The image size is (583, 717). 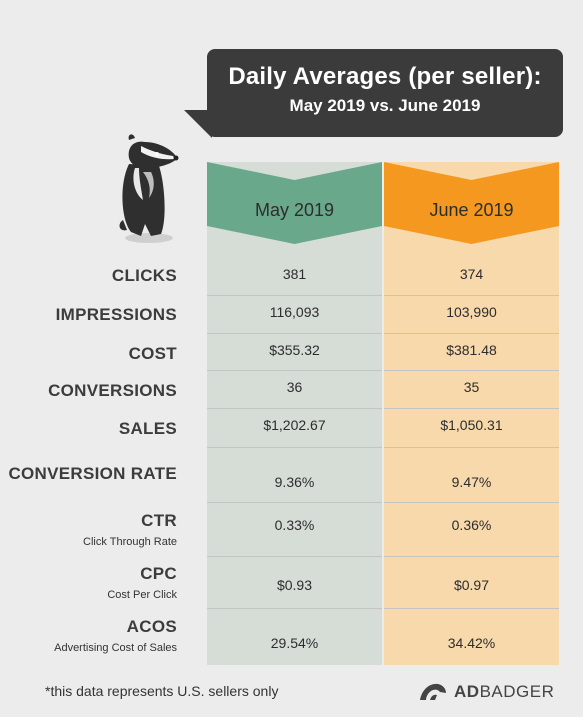 What do you see at coordinates (385, 105) in the screenshot?
I see `title-line2: May 2019 vs. June 2019` at bounding box center [385, 105].